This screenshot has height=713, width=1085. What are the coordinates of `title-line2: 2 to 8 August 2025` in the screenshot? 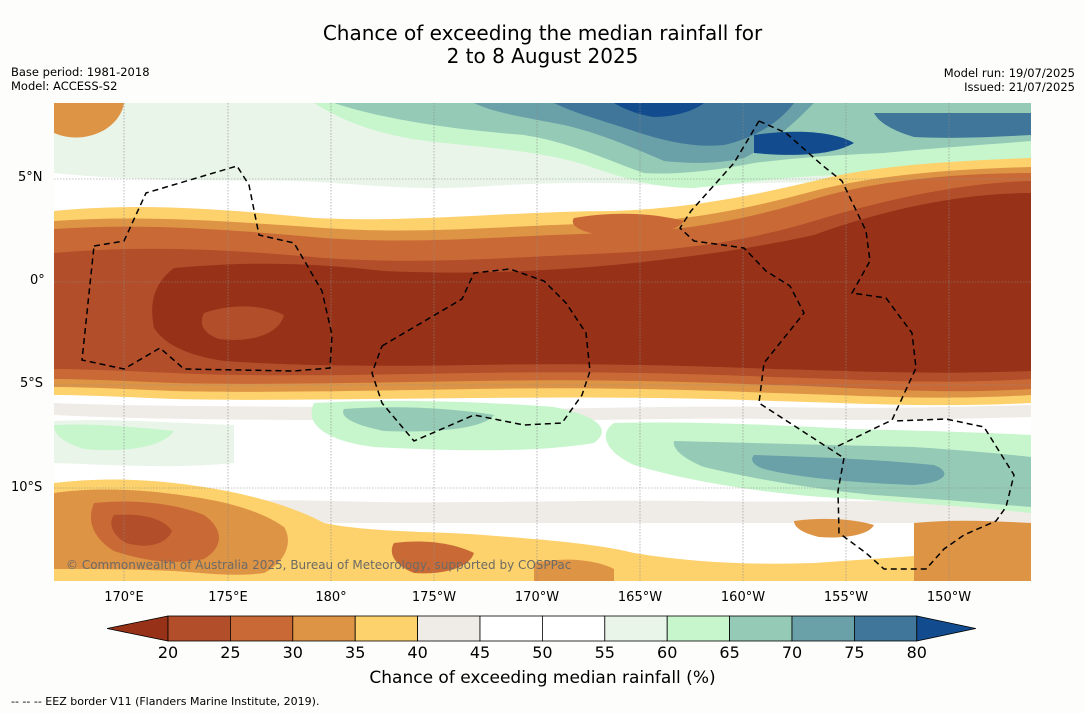 It's located at (542, 56).